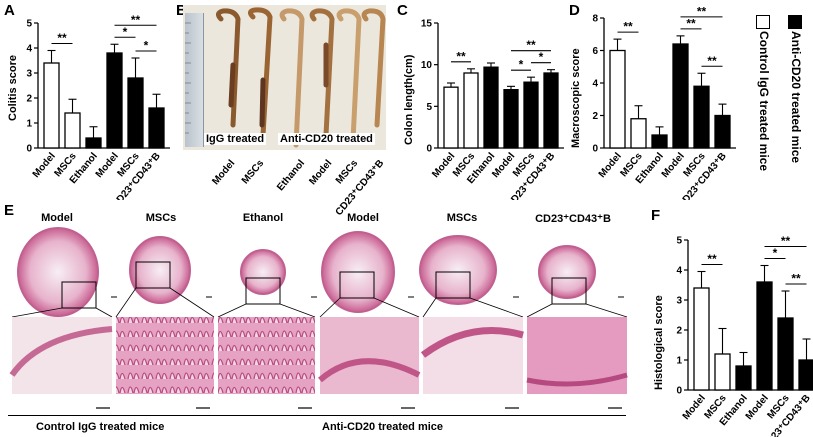 The width and height of the screenshot is (813, 437). Describe the element at coordinates (181, 10) in the screenshot. I see `panel-letter-b: B` at that location.